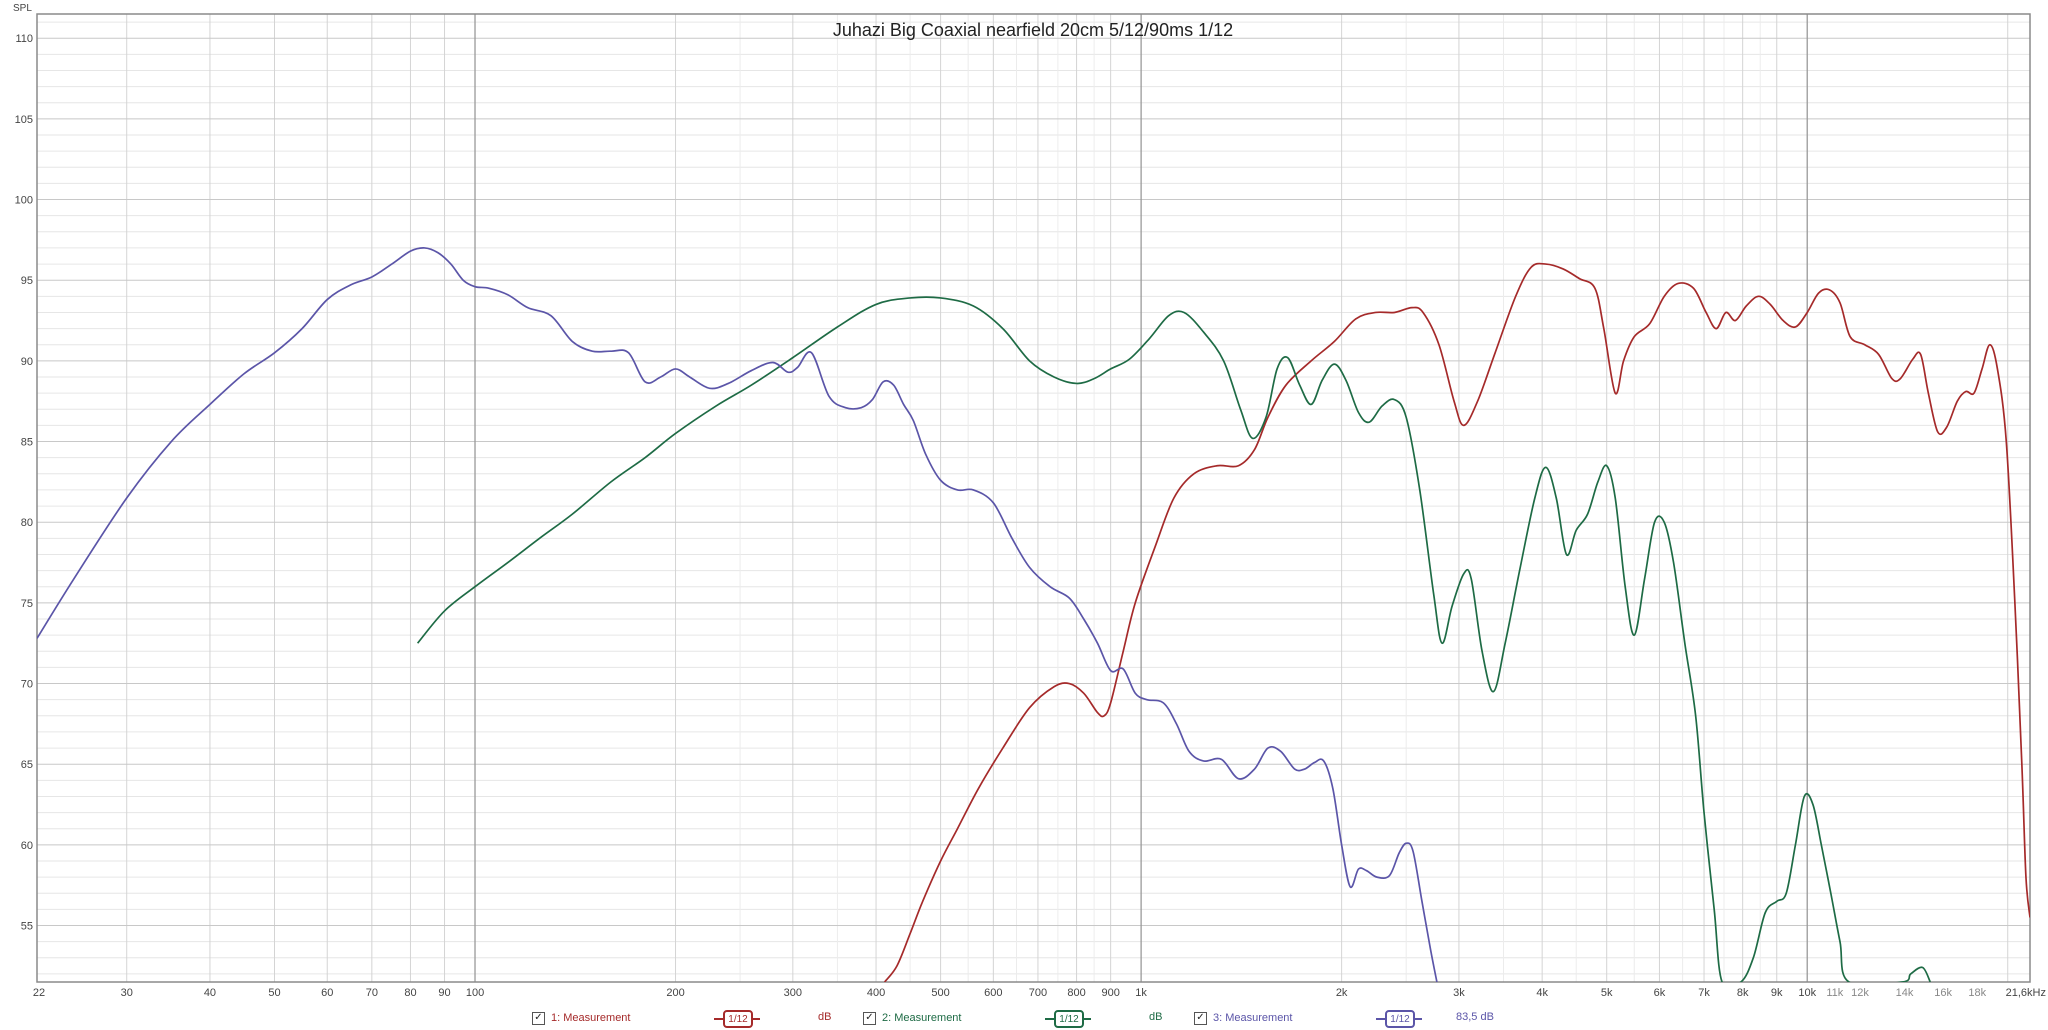  I want to click on x-tick-label: 30, so click(127, 993).